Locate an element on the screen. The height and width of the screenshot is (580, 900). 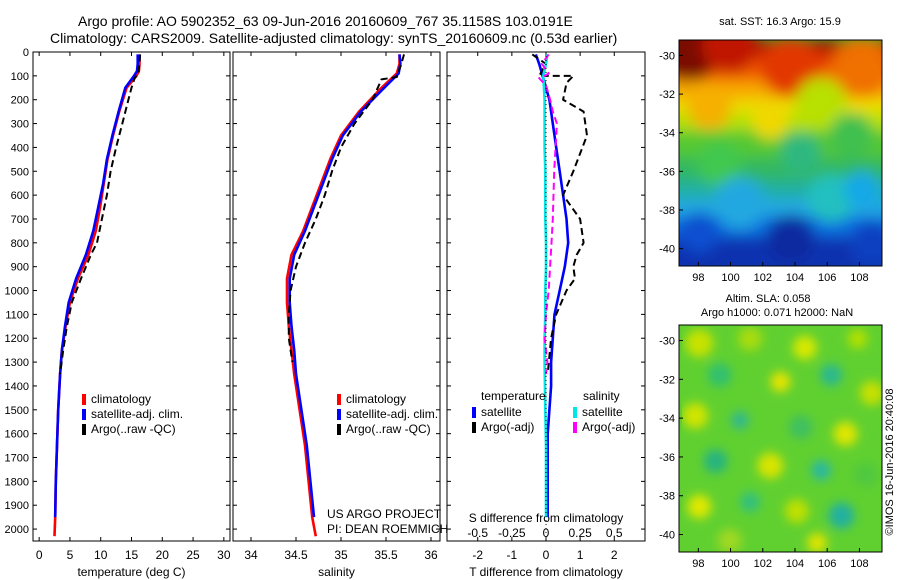
x-tick-label: 10 is located at coordinates (101, 555).